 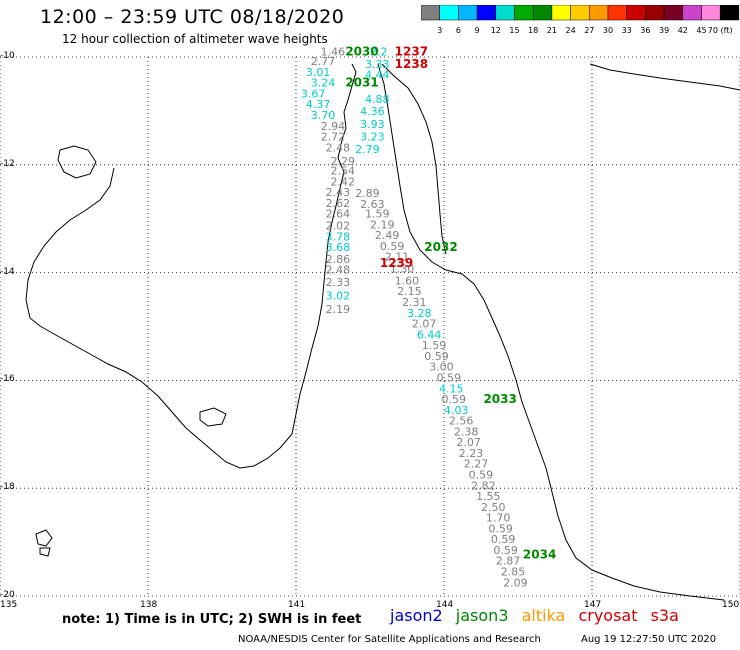 What do you see at coordinates (372, 111) in the screenshot?
I see `wave-height-value: 4.36` at bounding box center [372, 111].